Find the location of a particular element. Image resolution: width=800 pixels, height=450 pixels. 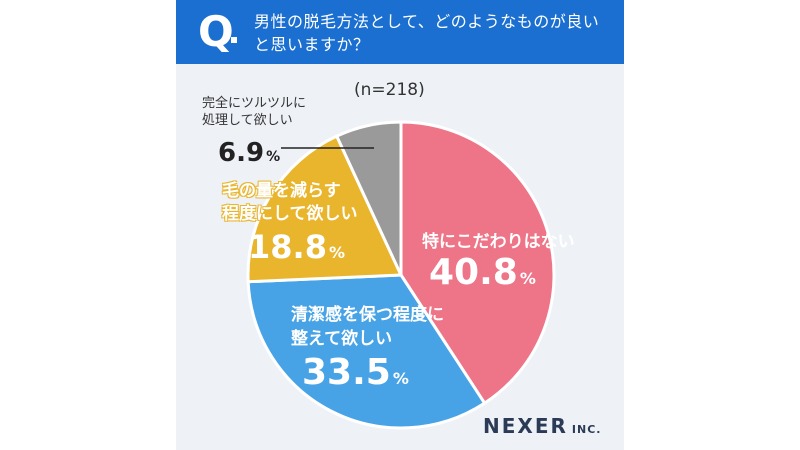

question-text: 男性の脱毛方法として、どのようなものが良いと思いますか？ is located at coordinates (427, 33).